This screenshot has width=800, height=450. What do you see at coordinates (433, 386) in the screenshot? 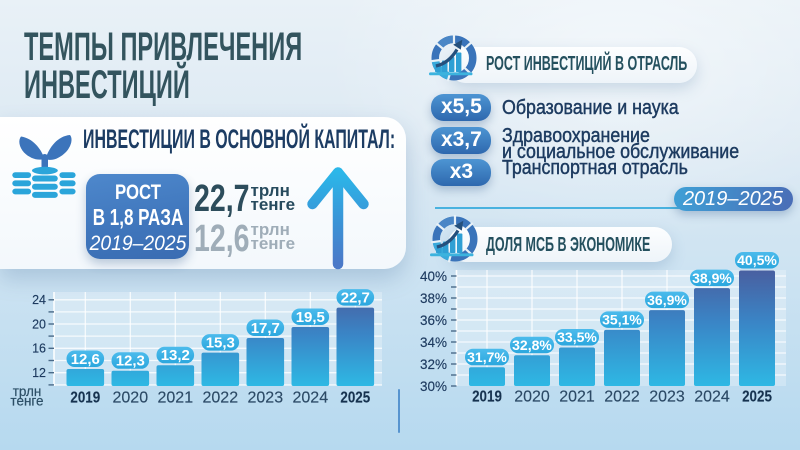
I see `svg-text: 30%` at bounding box center [433, 386].